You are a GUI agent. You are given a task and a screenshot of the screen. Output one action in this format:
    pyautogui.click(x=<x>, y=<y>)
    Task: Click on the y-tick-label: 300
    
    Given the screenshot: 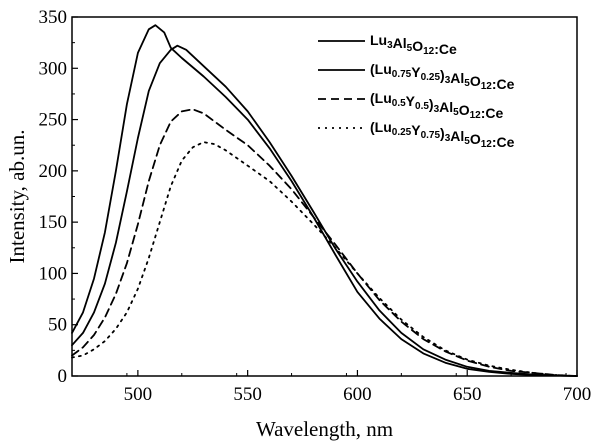 What is the action you would take?
    pyautogui.click(x=53, y=68)
    